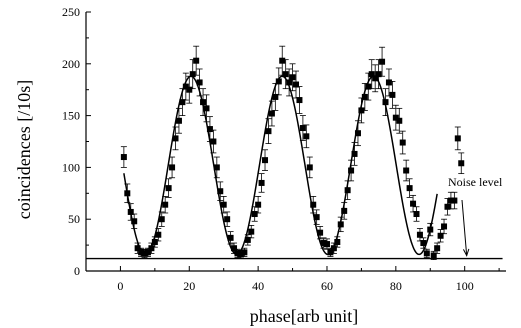 Image resolution: width=521 pixels, height=328 pixels. Describe the element at coordinates (475, 182) in the screenshot. I see `noise-level-label: Noise level` at that location.